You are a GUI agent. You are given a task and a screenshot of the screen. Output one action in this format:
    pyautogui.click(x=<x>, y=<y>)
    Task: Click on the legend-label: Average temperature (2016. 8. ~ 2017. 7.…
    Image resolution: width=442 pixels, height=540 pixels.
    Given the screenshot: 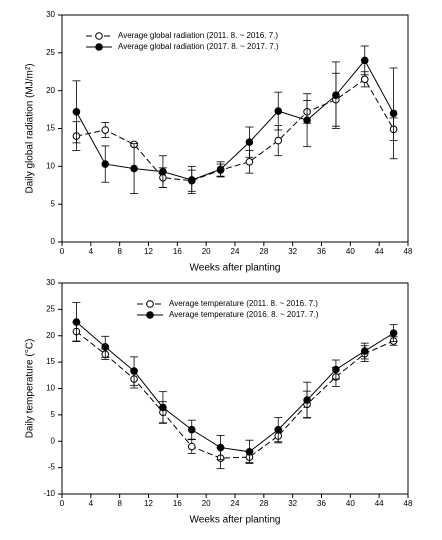 What is the action you would take?
    pyautogui.click(x=244, y=314)
    